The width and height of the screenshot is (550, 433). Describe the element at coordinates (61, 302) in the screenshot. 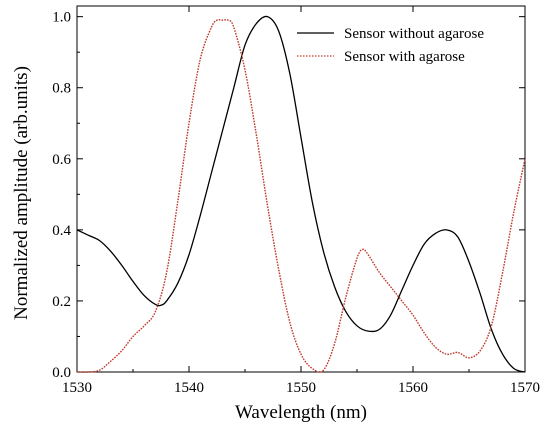

I see `y-tick-label: 0.2` at that location.